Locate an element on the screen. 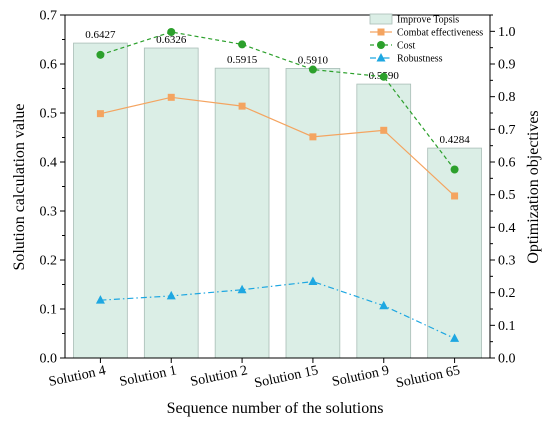 The width and height of the screenshot is (550, 426). bar-value-label: 0.6427 is located at coordinates (100, 35).